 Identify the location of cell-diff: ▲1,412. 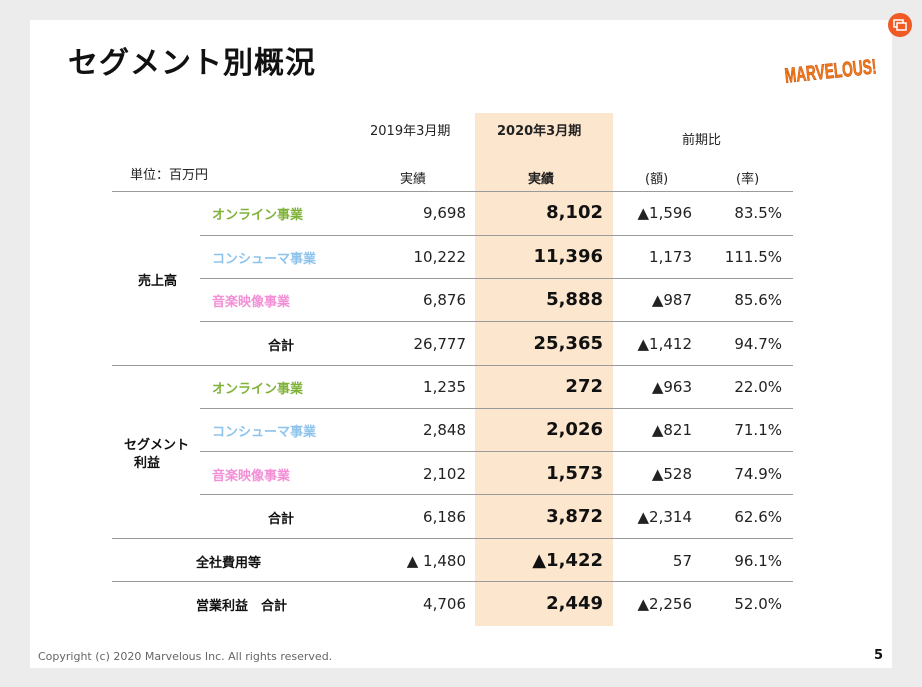
(664, 344).